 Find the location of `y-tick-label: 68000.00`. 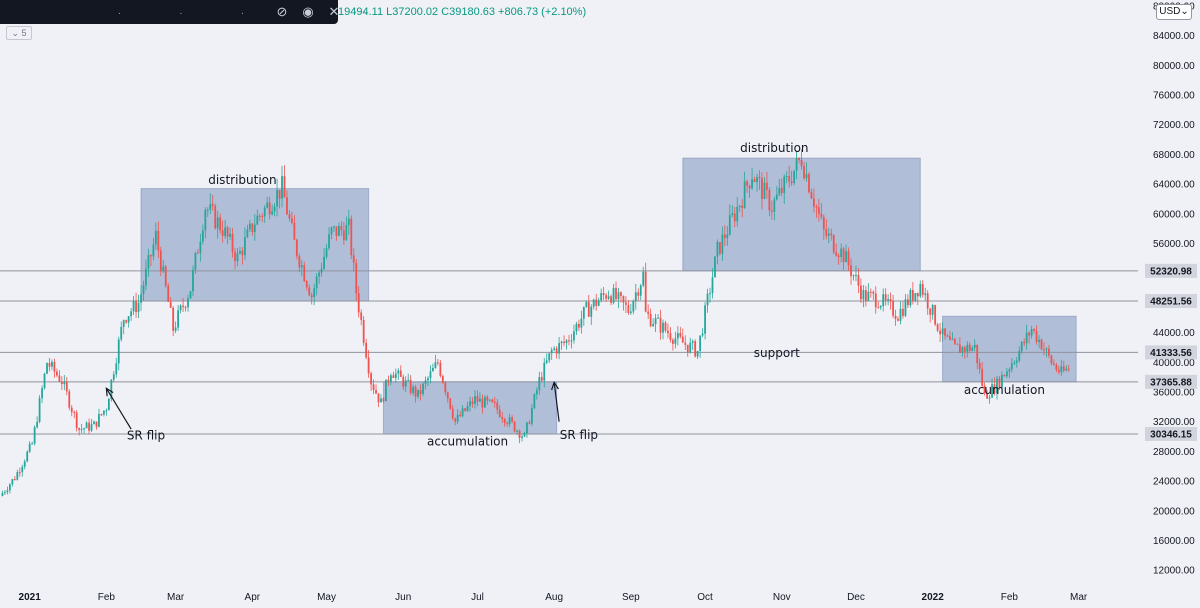

y-tick-label: 68000.00 is located at coordinates (1174, 155).